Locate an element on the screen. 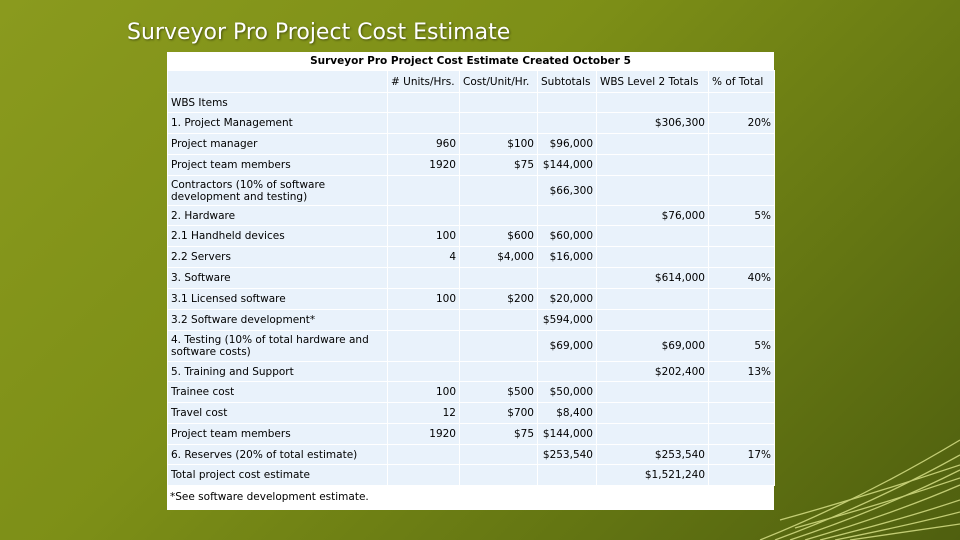  wbs-item-cell: 2.2 Servers is located at coordinates (277, 257).